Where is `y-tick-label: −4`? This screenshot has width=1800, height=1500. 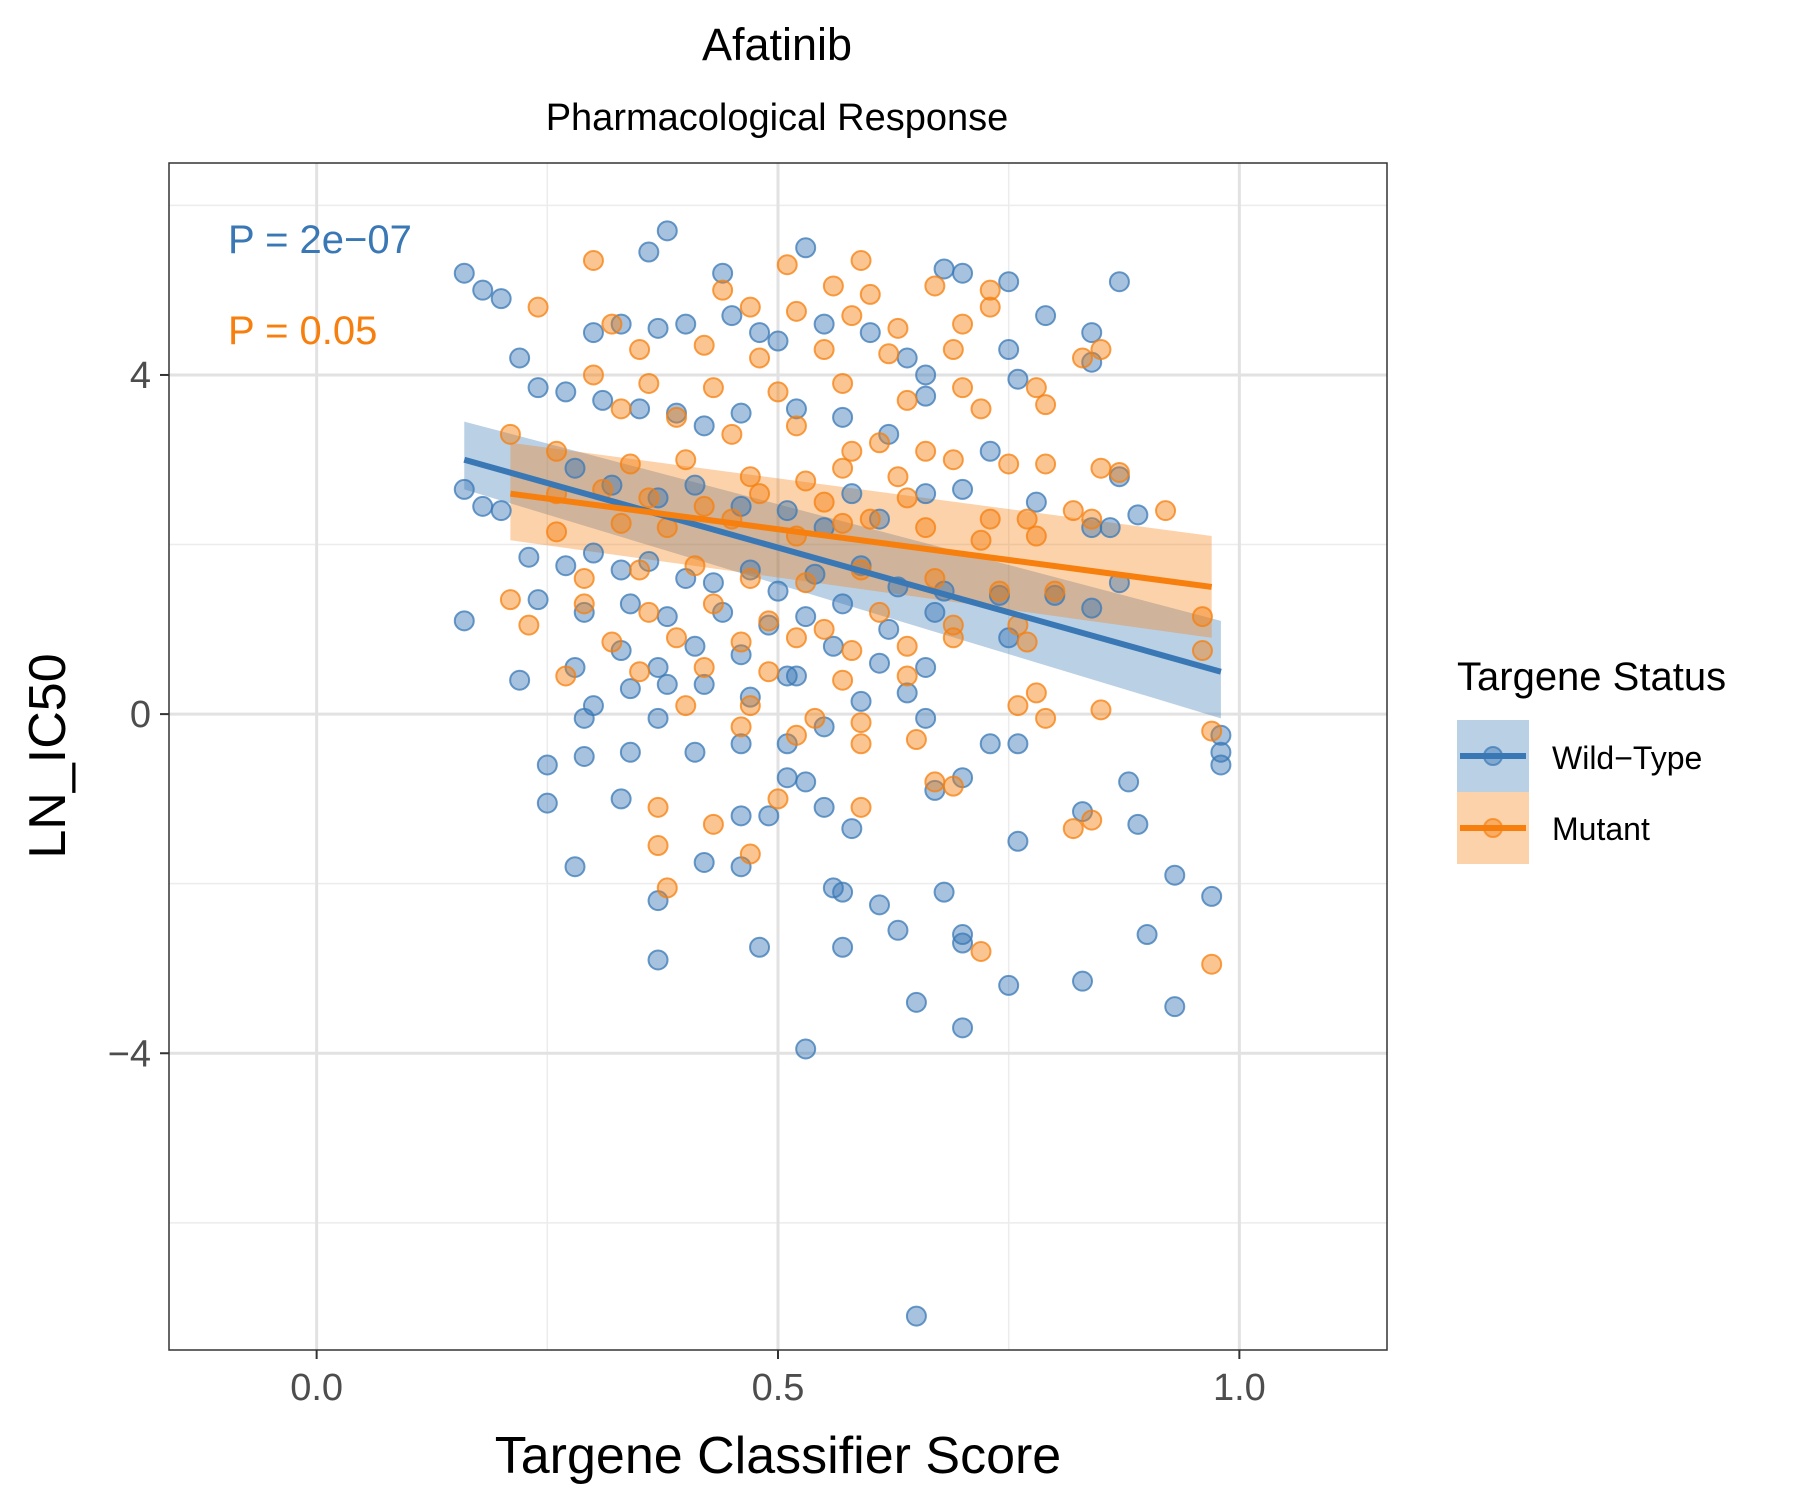 y-tick-label: −4 is located at coordinates (129, 1054).